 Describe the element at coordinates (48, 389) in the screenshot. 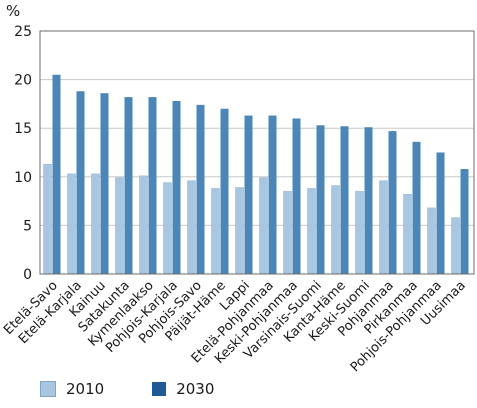

I see `legend-swatch-2010` at that location.